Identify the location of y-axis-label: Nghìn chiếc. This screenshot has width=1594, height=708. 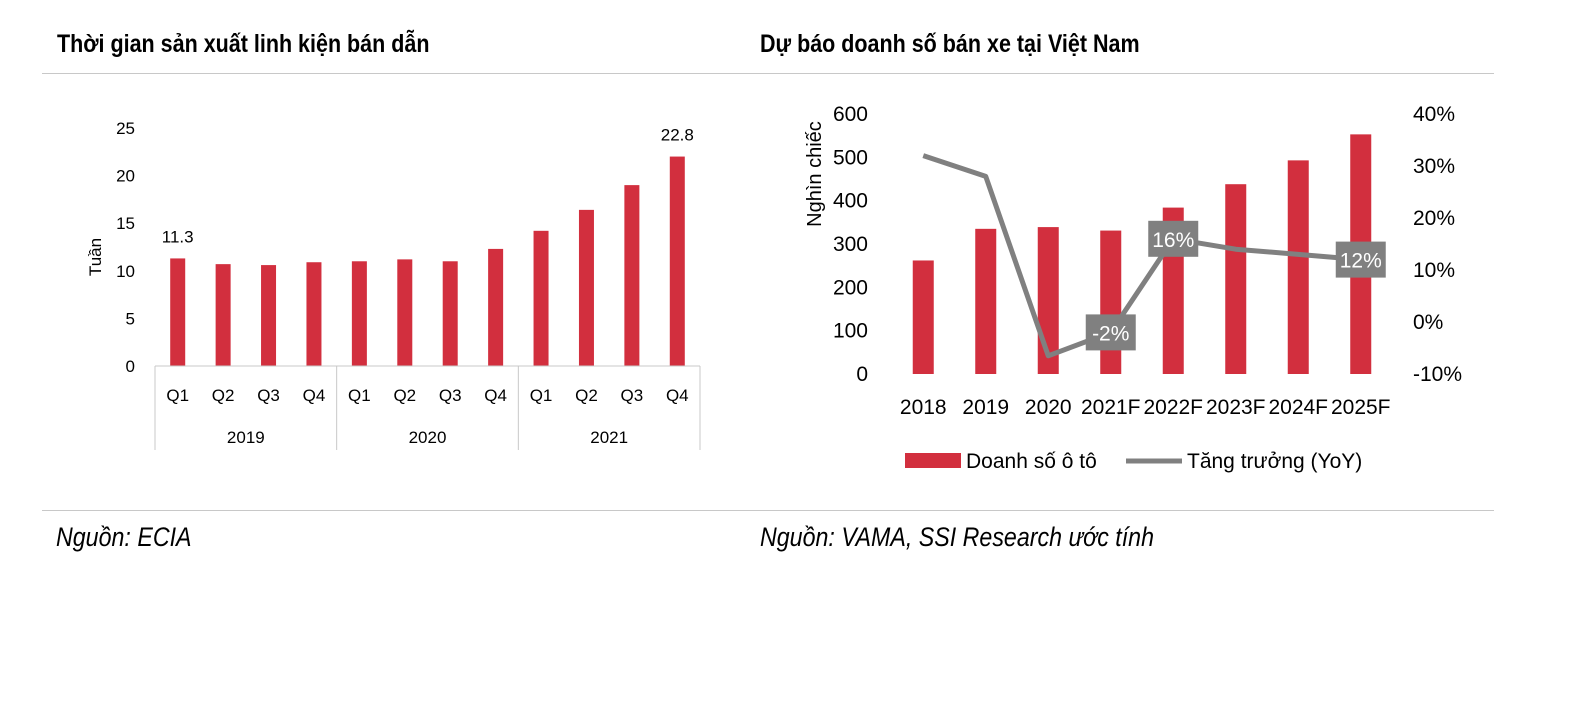
(815, 174).